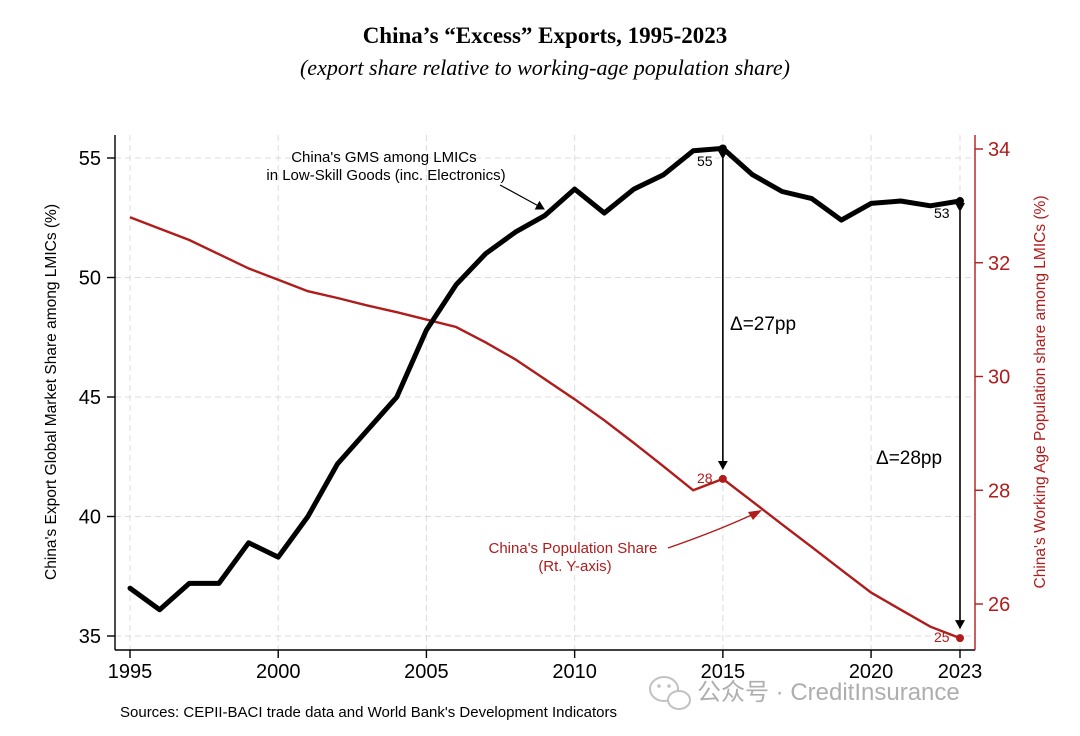 This screenshot has height=736, width=1080. I want to click on chart-title: China’s “Excess” Exports, 1995-2023, so click(545, 35).